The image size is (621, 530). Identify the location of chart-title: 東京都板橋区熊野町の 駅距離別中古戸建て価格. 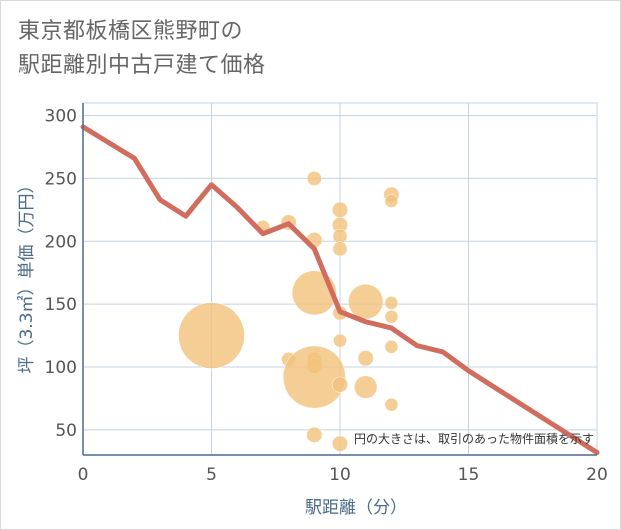
(142, 49).